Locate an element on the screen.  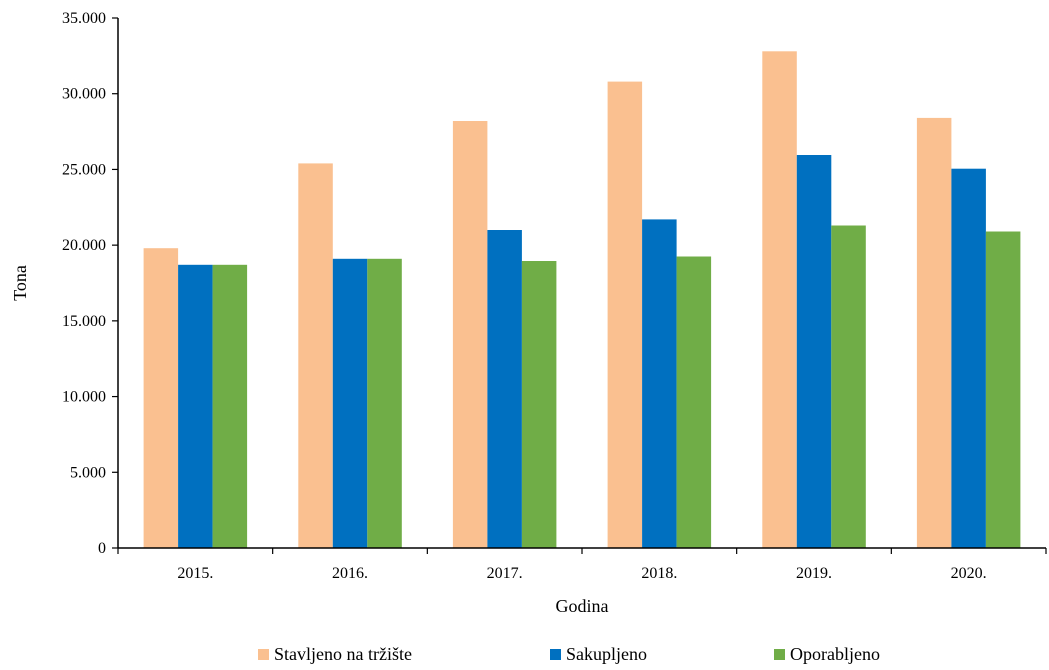
y-tick-label-1: 5.000 is located at coordinates (88, 472).